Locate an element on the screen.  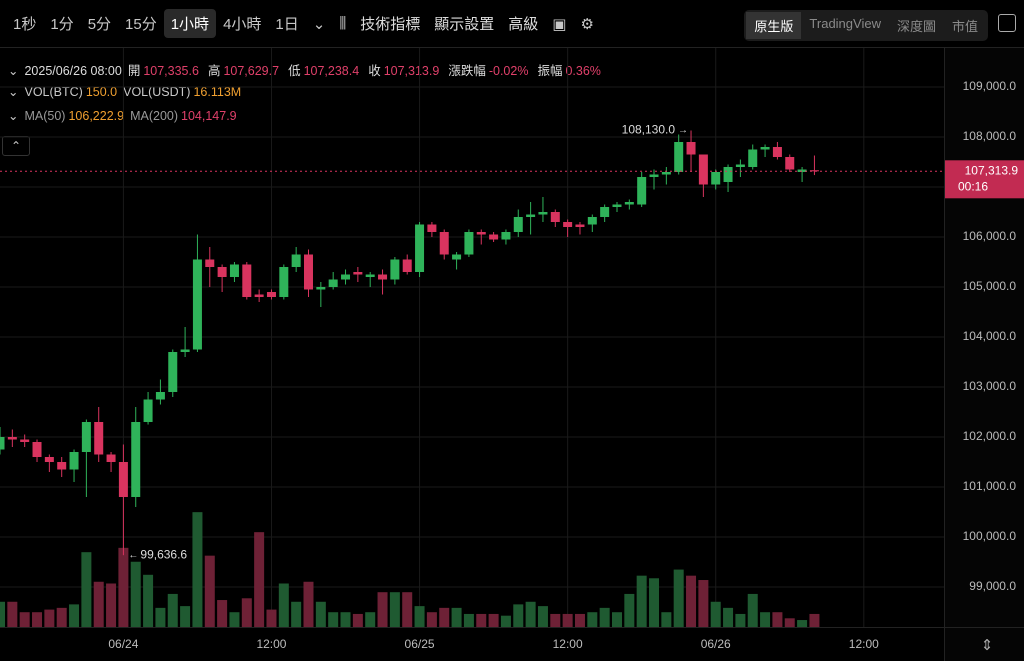
interval-tab: 1秒 is located at coordinates (25, 24).